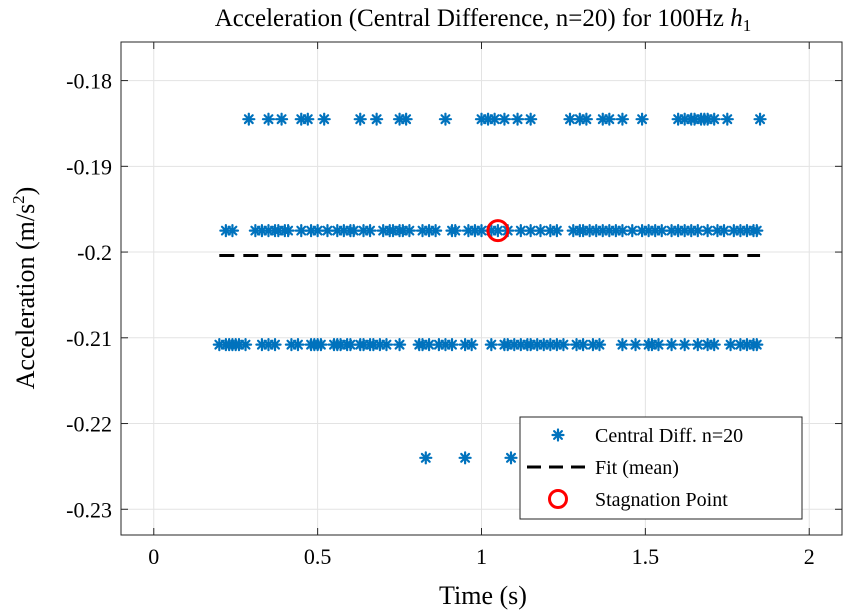 The width and height of the screenshot is (846, 613). I want to click on x-axis-label: Time (s), so click(483, 595).